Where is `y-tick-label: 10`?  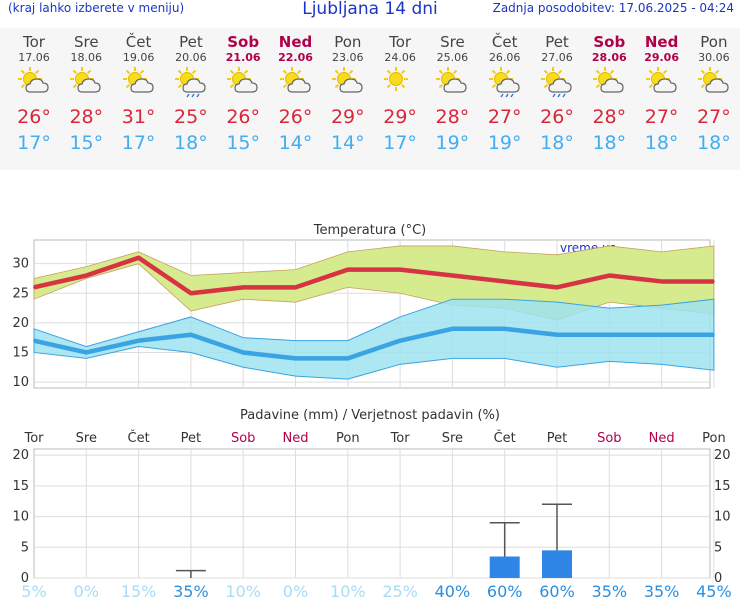
y-tick-label: 10 is located at coordinates (20, 382).